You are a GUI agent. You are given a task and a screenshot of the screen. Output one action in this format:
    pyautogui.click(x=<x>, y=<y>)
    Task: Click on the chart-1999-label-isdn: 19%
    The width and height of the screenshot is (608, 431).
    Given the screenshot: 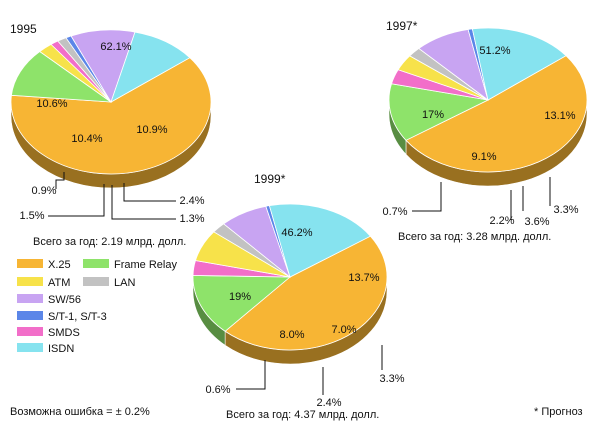 What is the action you would take?
    pyautogui.click(x=240, y=297)
    